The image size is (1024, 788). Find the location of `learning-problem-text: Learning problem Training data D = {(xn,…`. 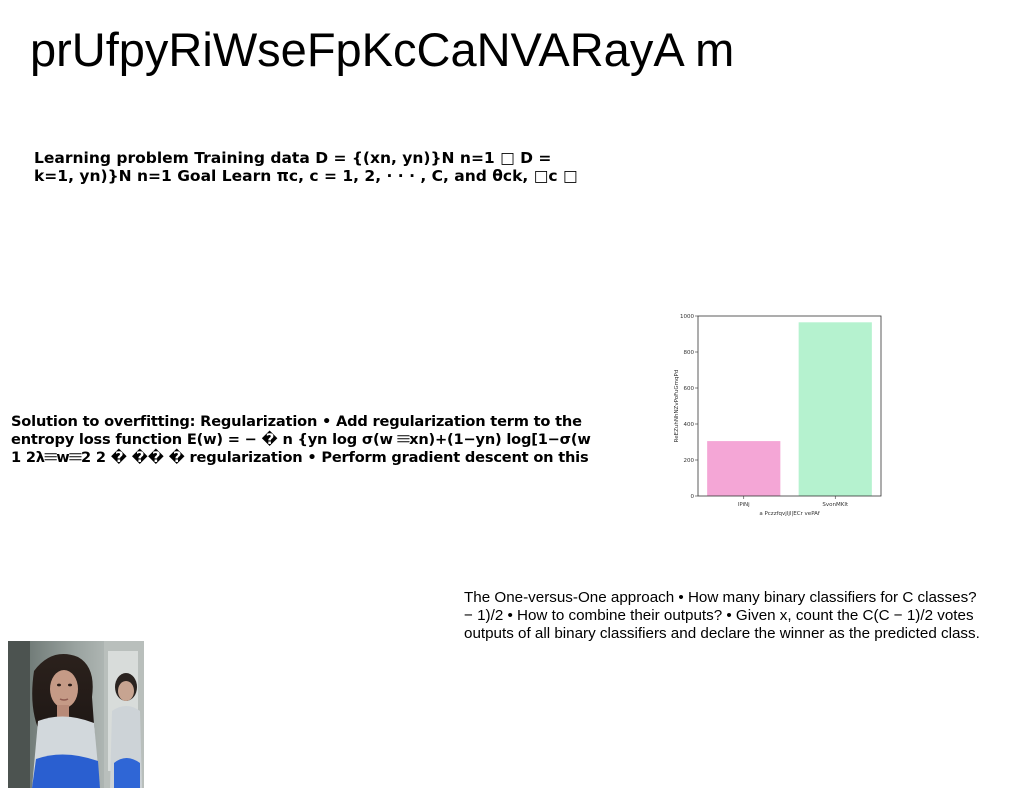

learning-problem-text: Learning problem Training data D = {(xn,… is located at coordinates (324, 167).